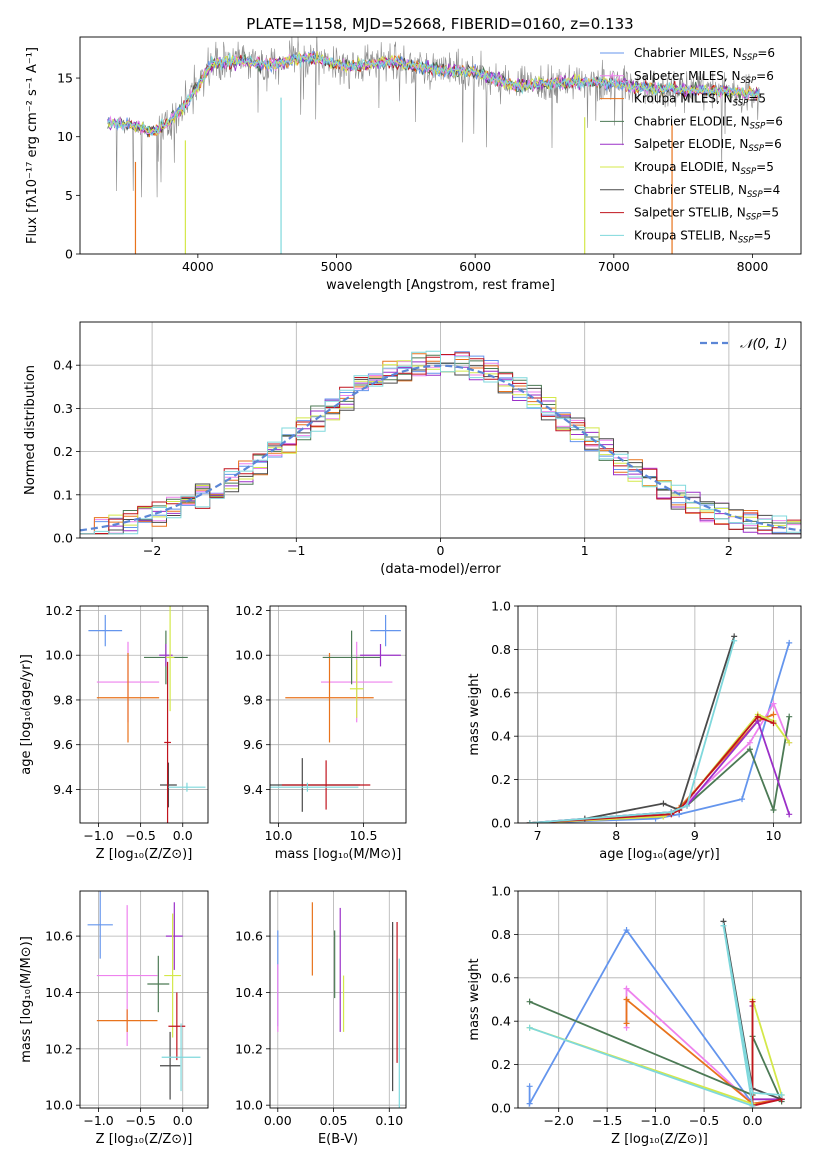 This screenshot has height=1170, width=819. I want to click on legend-label: Chabrier MILES, NSSP=6, so click(704, 54).